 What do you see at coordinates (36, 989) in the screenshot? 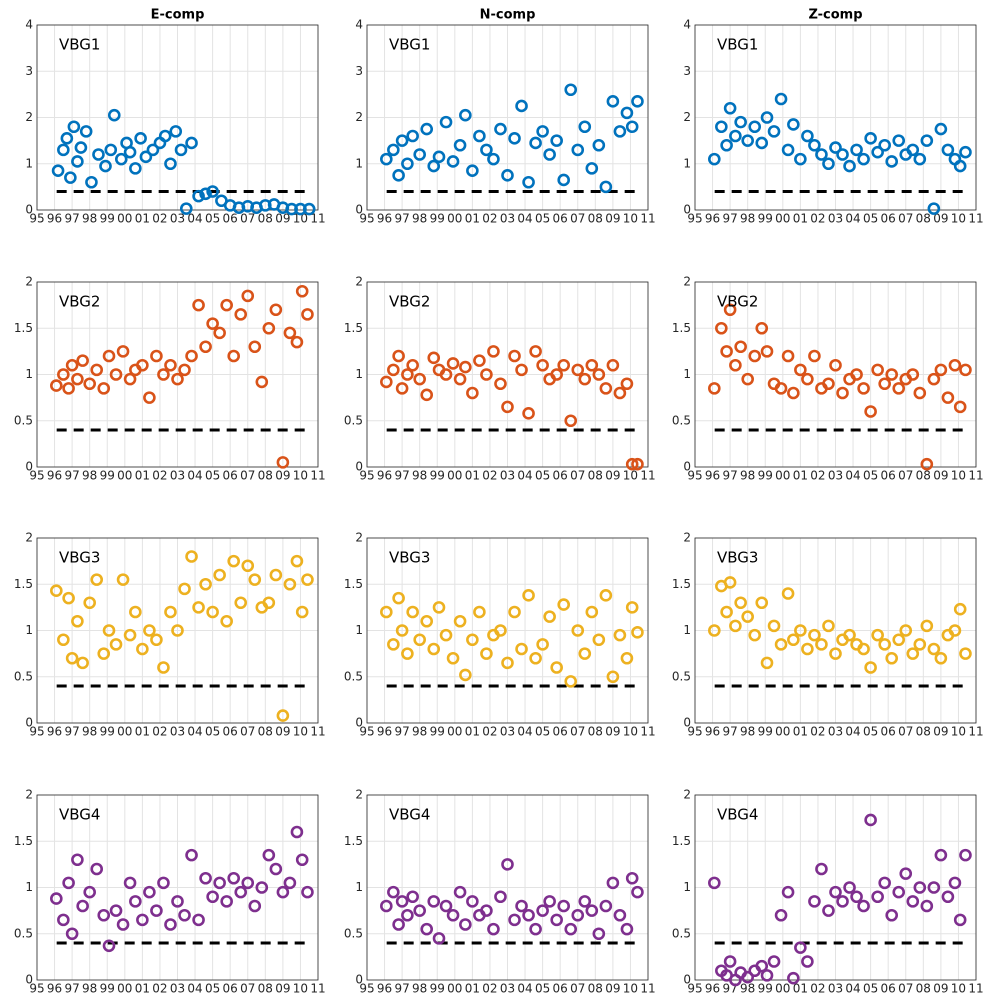
I see `x-tick-label: 95` at bounding box center [36, 989].